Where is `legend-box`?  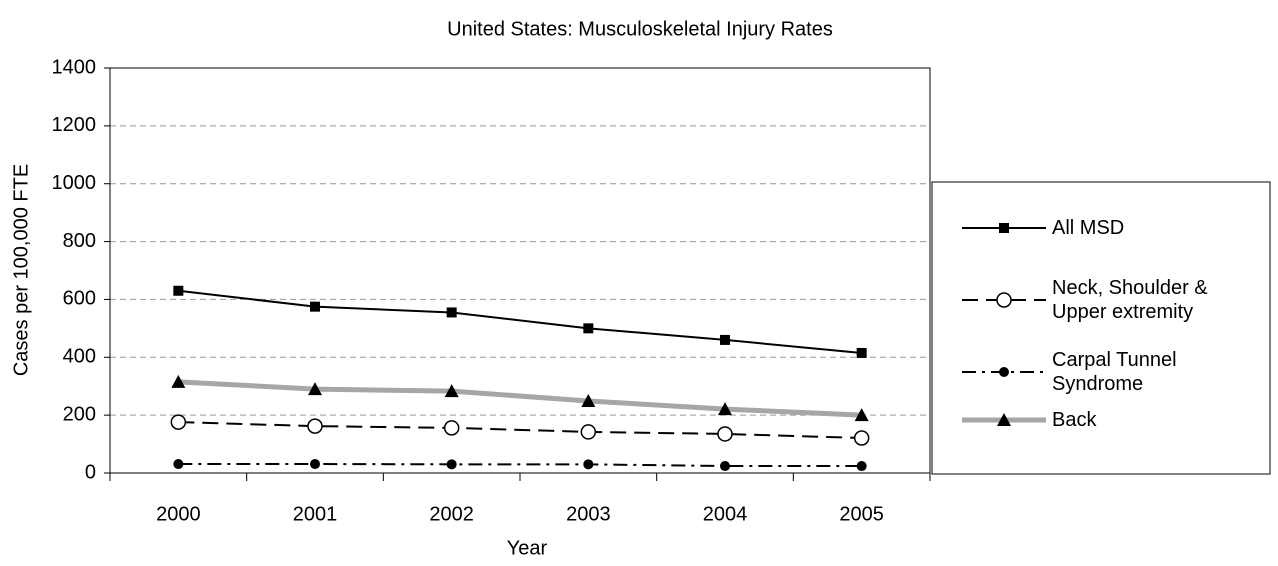 legend-box is located at coordinates (1101, 328).